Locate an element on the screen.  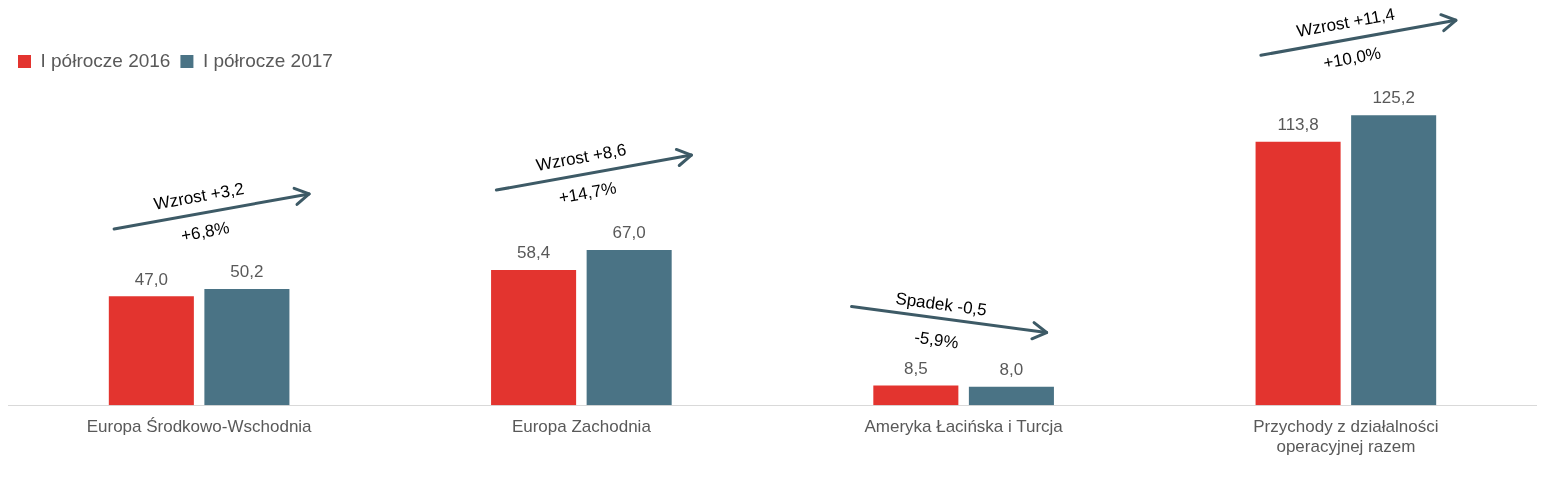
annotation: Spadek -0,5 is located at coordinates (941, 304).